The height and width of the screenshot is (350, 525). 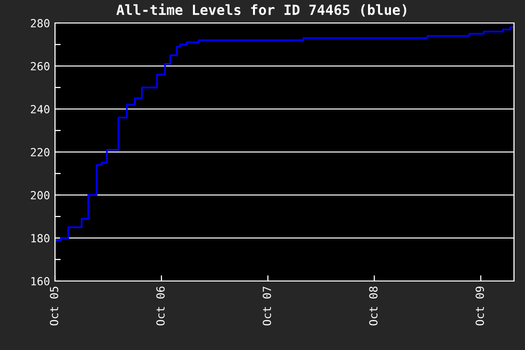 I want to click on y-tick-label: 200, so click(x=40, y=195).